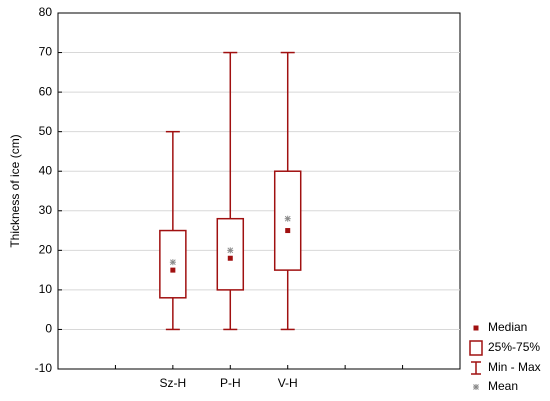 This screenshot has width=550, height=401. Describe the element at coordinates (15, 190) in the screenshot. I see `y-axis-label: Thickness of ice (cm)` at that location.